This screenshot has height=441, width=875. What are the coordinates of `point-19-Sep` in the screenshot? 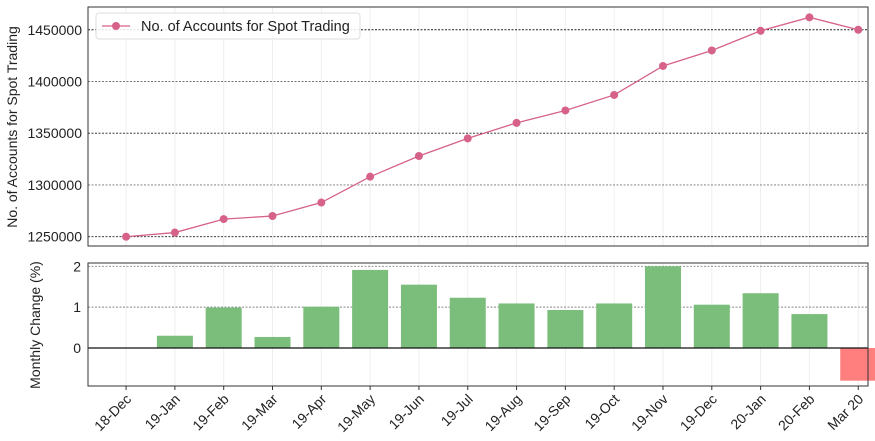 It's located at (565, 110).